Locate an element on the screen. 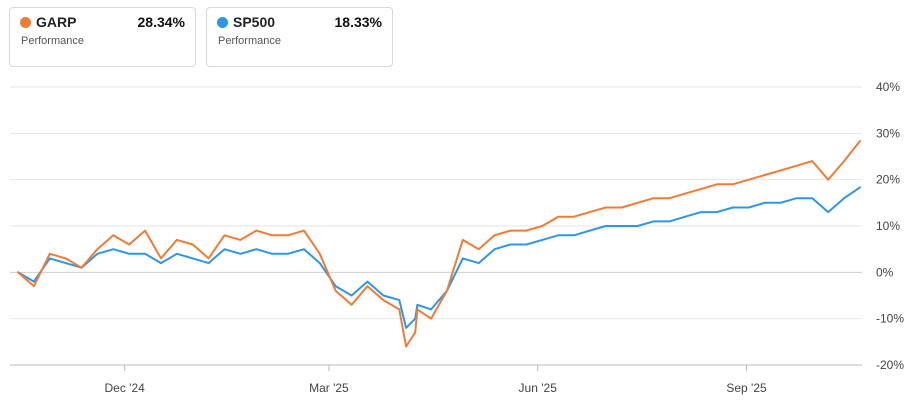 The width and height of the screenshot is (917, 409). y-tick-label: -10% is located at coordinates (890, 319).